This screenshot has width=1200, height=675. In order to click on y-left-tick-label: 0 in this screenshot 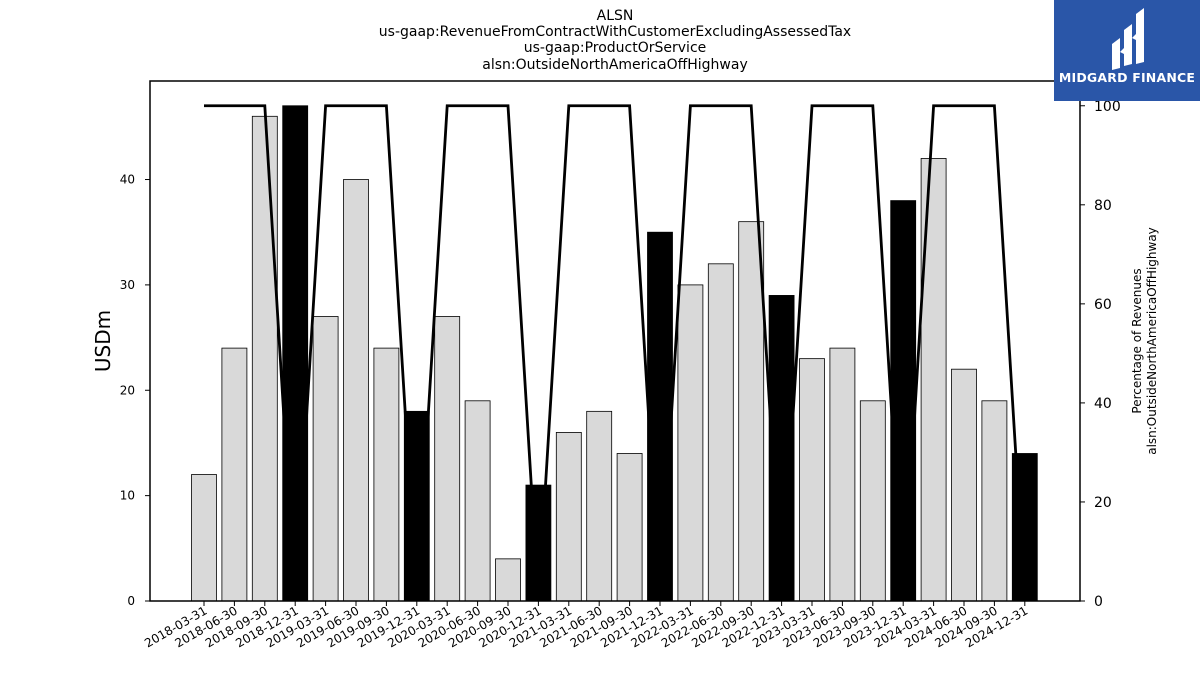, I will do `click(131, 601)`.